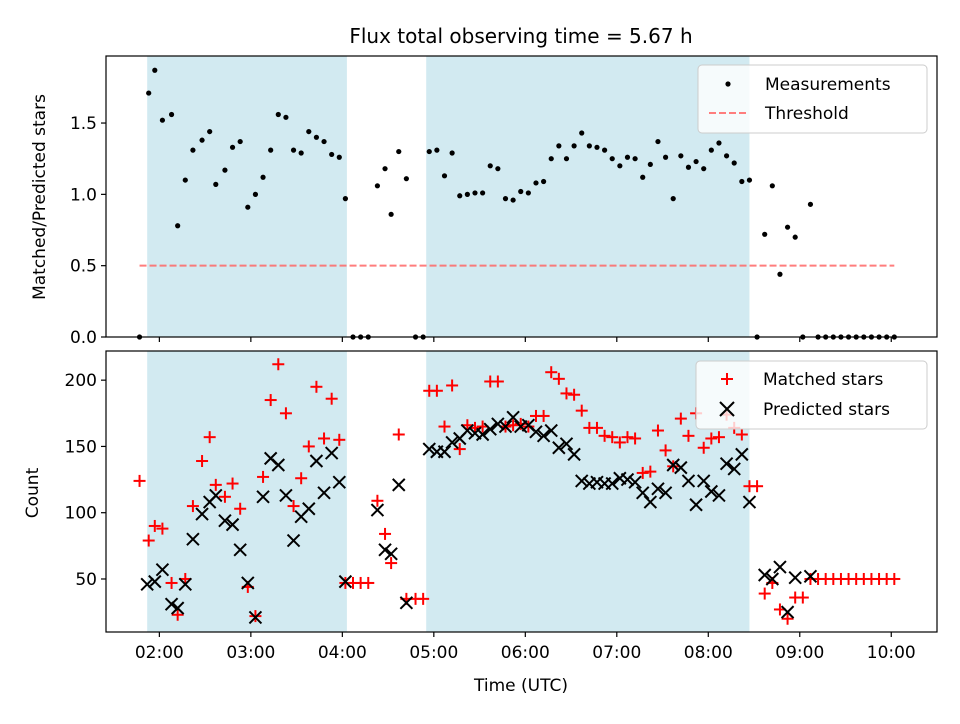 This screenshot has width=960, height=724. What do you see at coordinates (40, 197) in the screenshot?
I see `top-y-axis-label: Matched/Predicted stars` at bounding box center [40, 197].